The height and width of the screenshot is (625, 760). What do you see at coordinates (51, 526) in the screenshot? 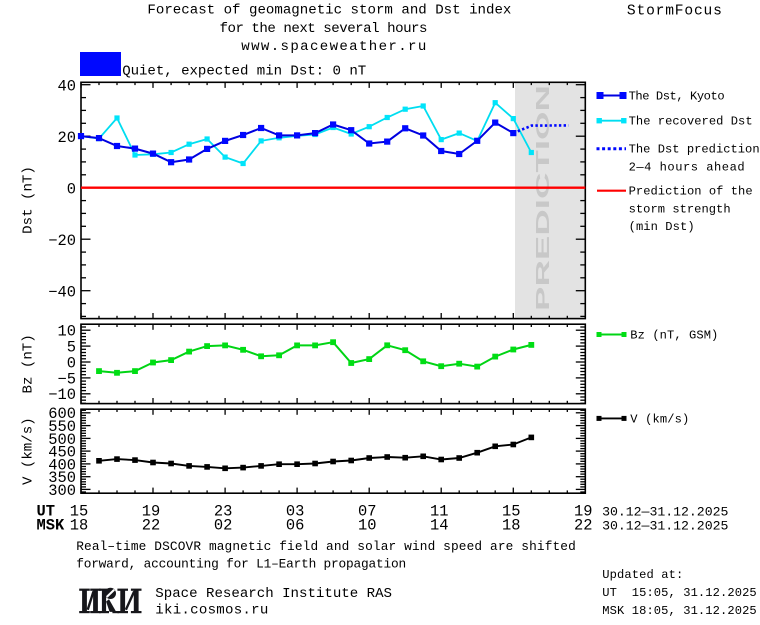
I see `svg-text: MSK` at bounding box center [51, 526].